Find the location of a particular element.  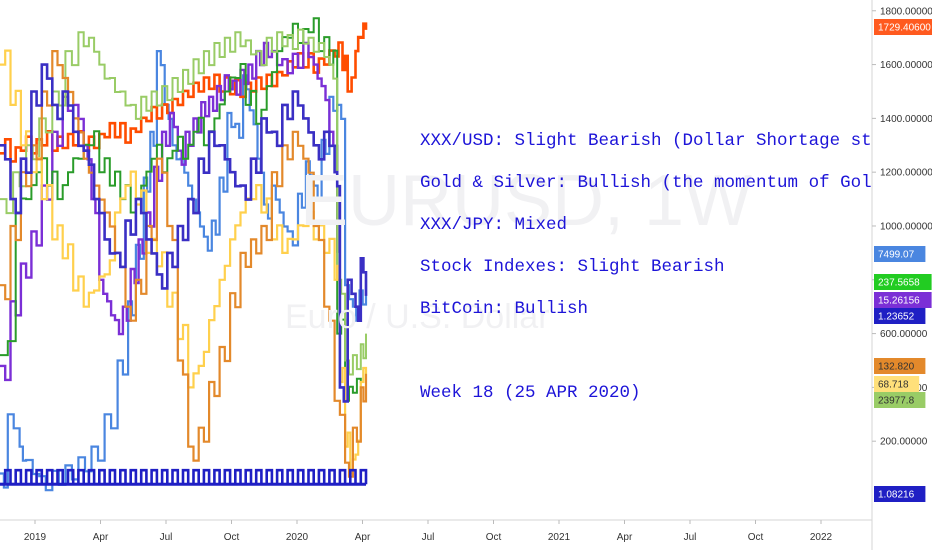

price-badge: 1.23652 is located at coordinates (900, 316).